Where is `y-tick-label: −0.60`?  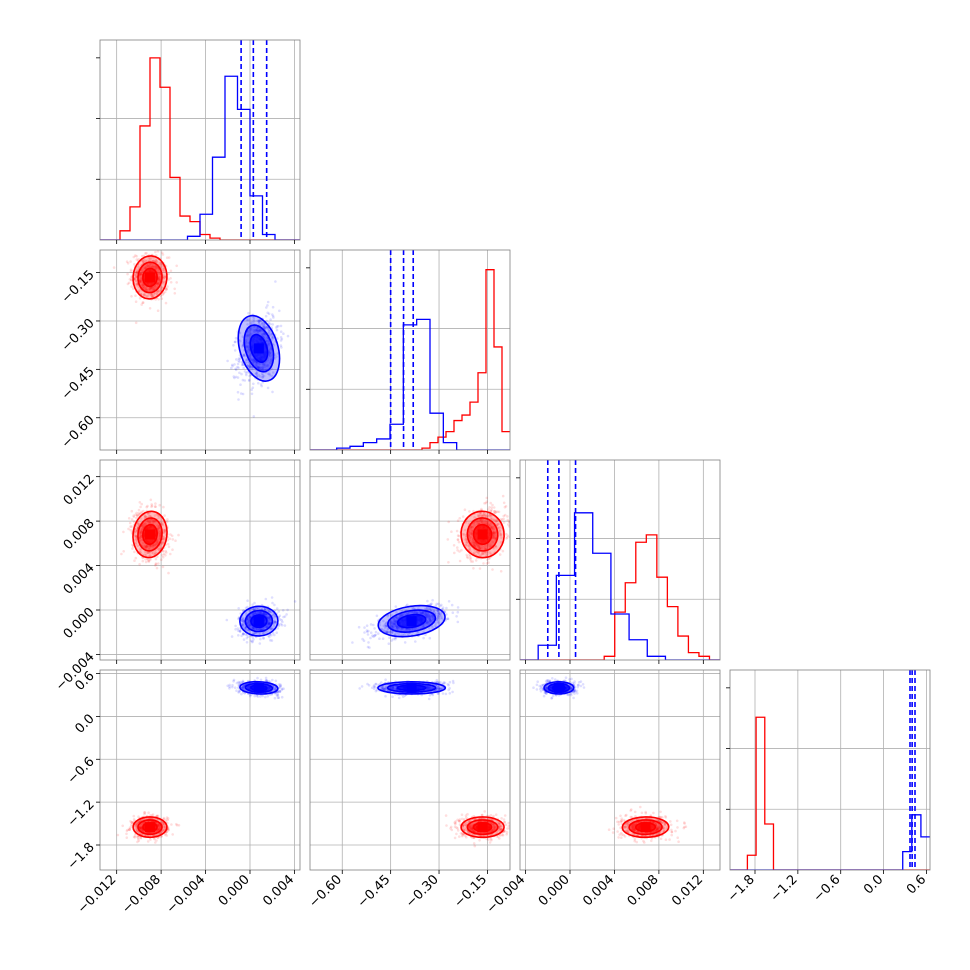
y-tick-label: −0.60 is located at coordinates (78, 432).